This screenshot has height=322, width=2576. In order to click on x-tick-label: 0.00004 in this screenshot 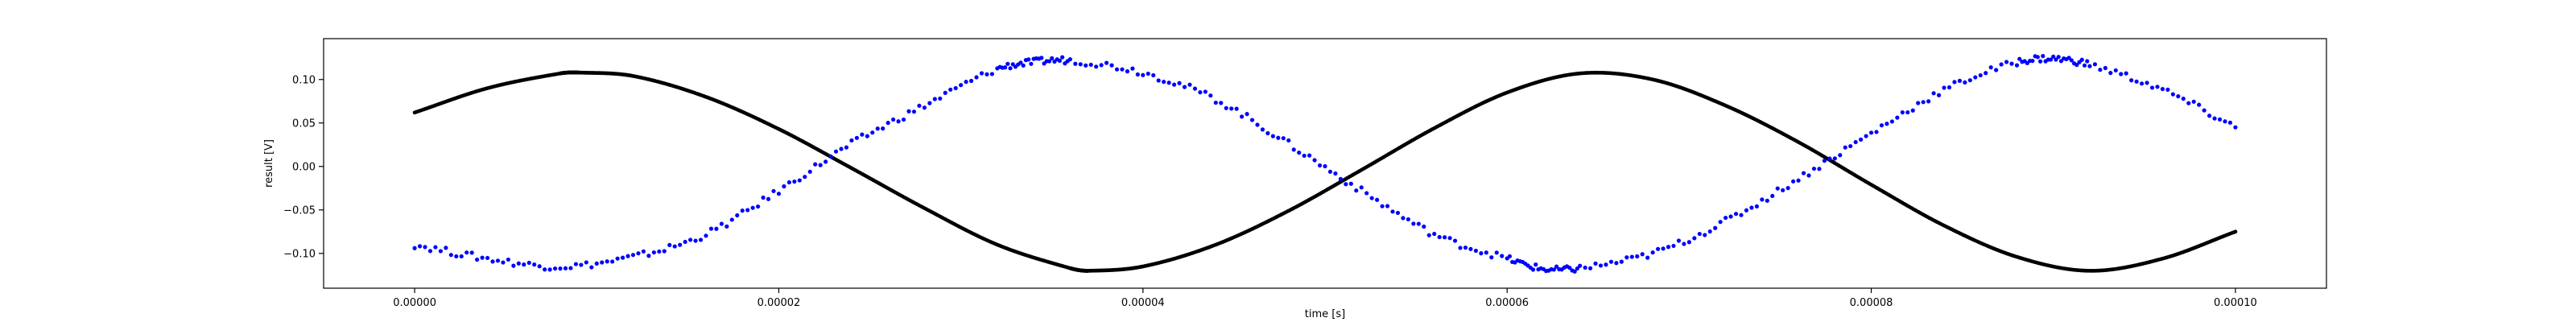, I will do `click(1143, 303)`.